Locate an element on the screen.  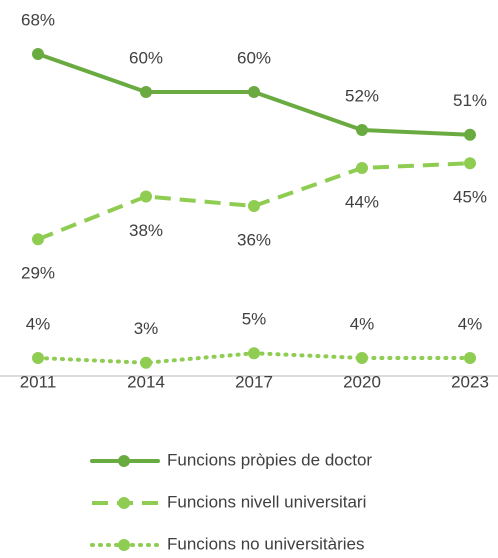
data-label: 29% is located at coordinates (38, 273).